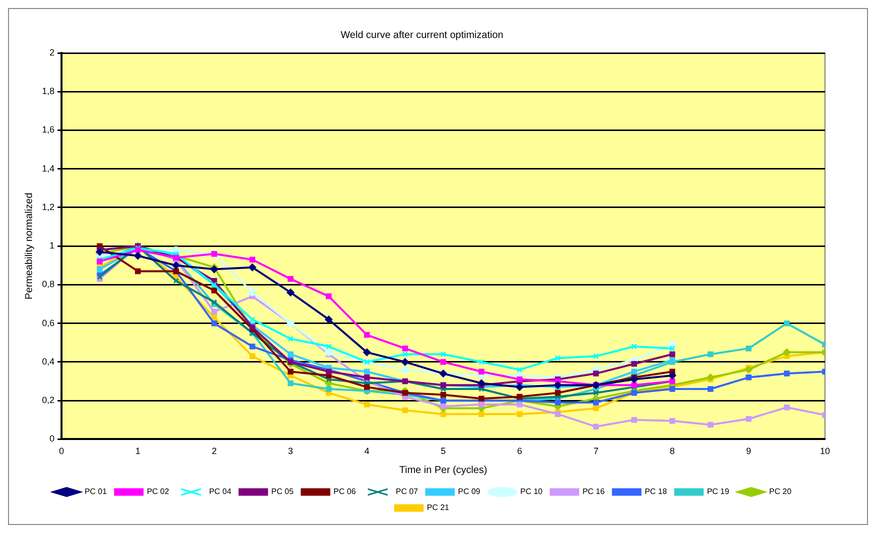 Image resolution: width=876 pixels, height=533 pixels. What do you see at coordinates (61, 451) in the screenshot?
I see `x-tick-label: 0` at bounding box center [61, 451].